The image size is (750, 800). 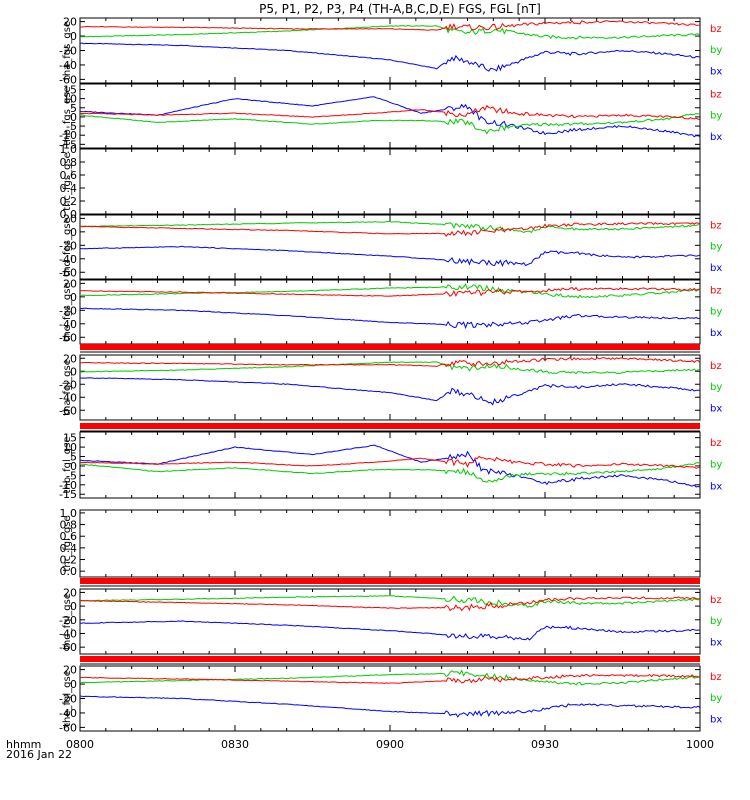 I want to click on xtick-label: 0830, so click(x=235, y=744).